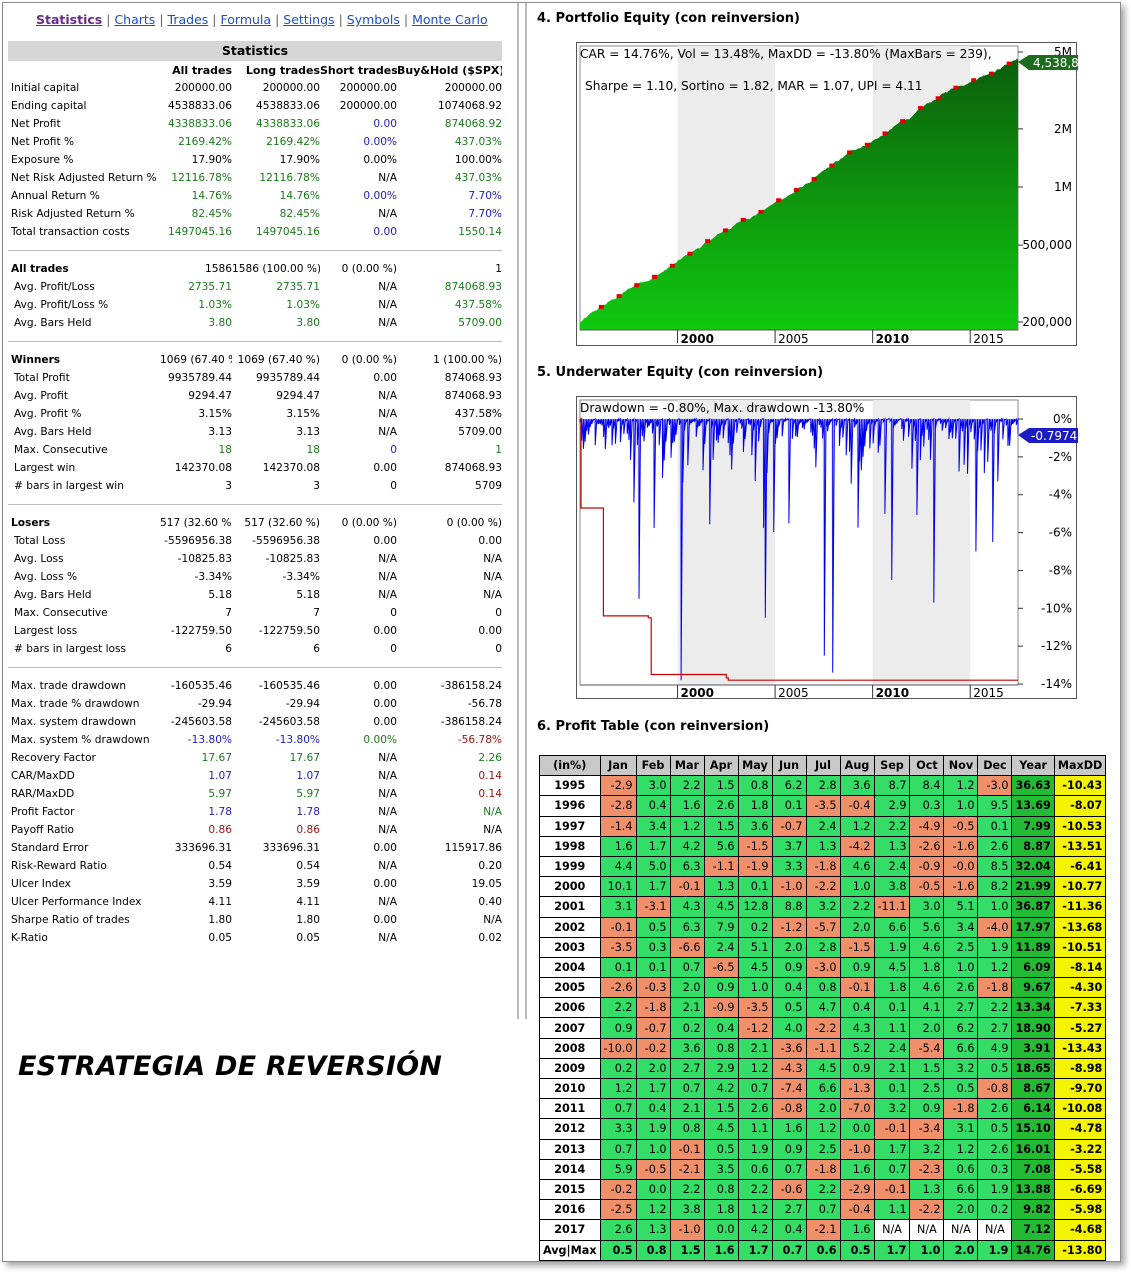  Describe the element at coordinates (927, 1068) in the screenshot. I see `profit-month-cell: 1.5` at that location.